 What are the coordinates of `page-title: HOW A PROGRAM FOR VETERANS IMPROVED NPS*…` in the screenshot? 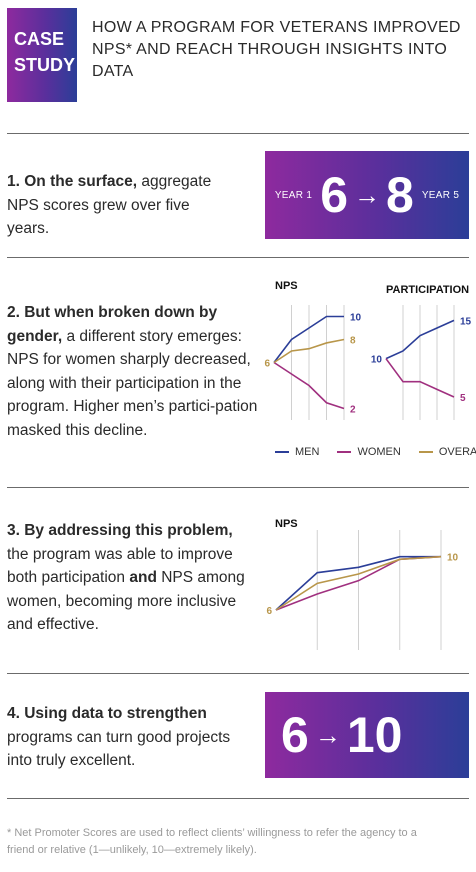 It's located at (276, 49).